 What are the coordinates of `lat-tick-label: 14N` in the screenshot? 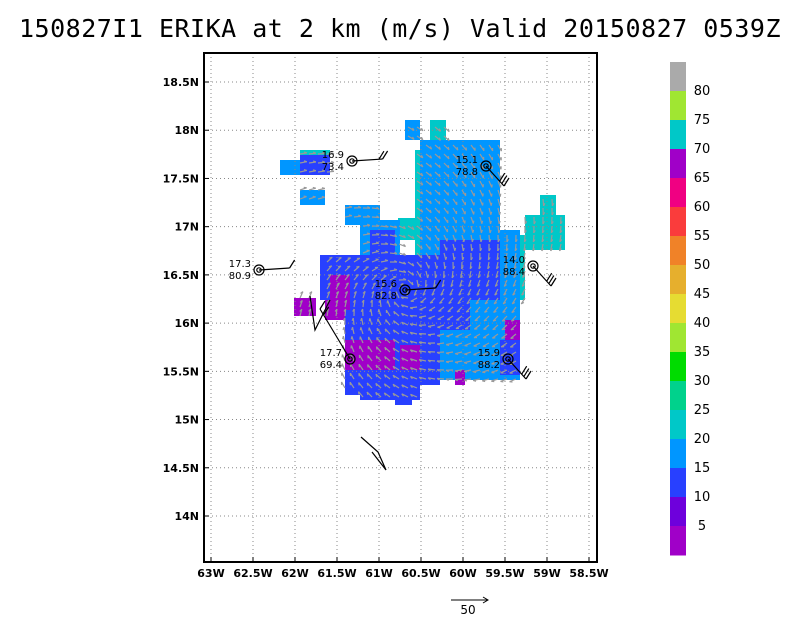 It's located at (186, 516).